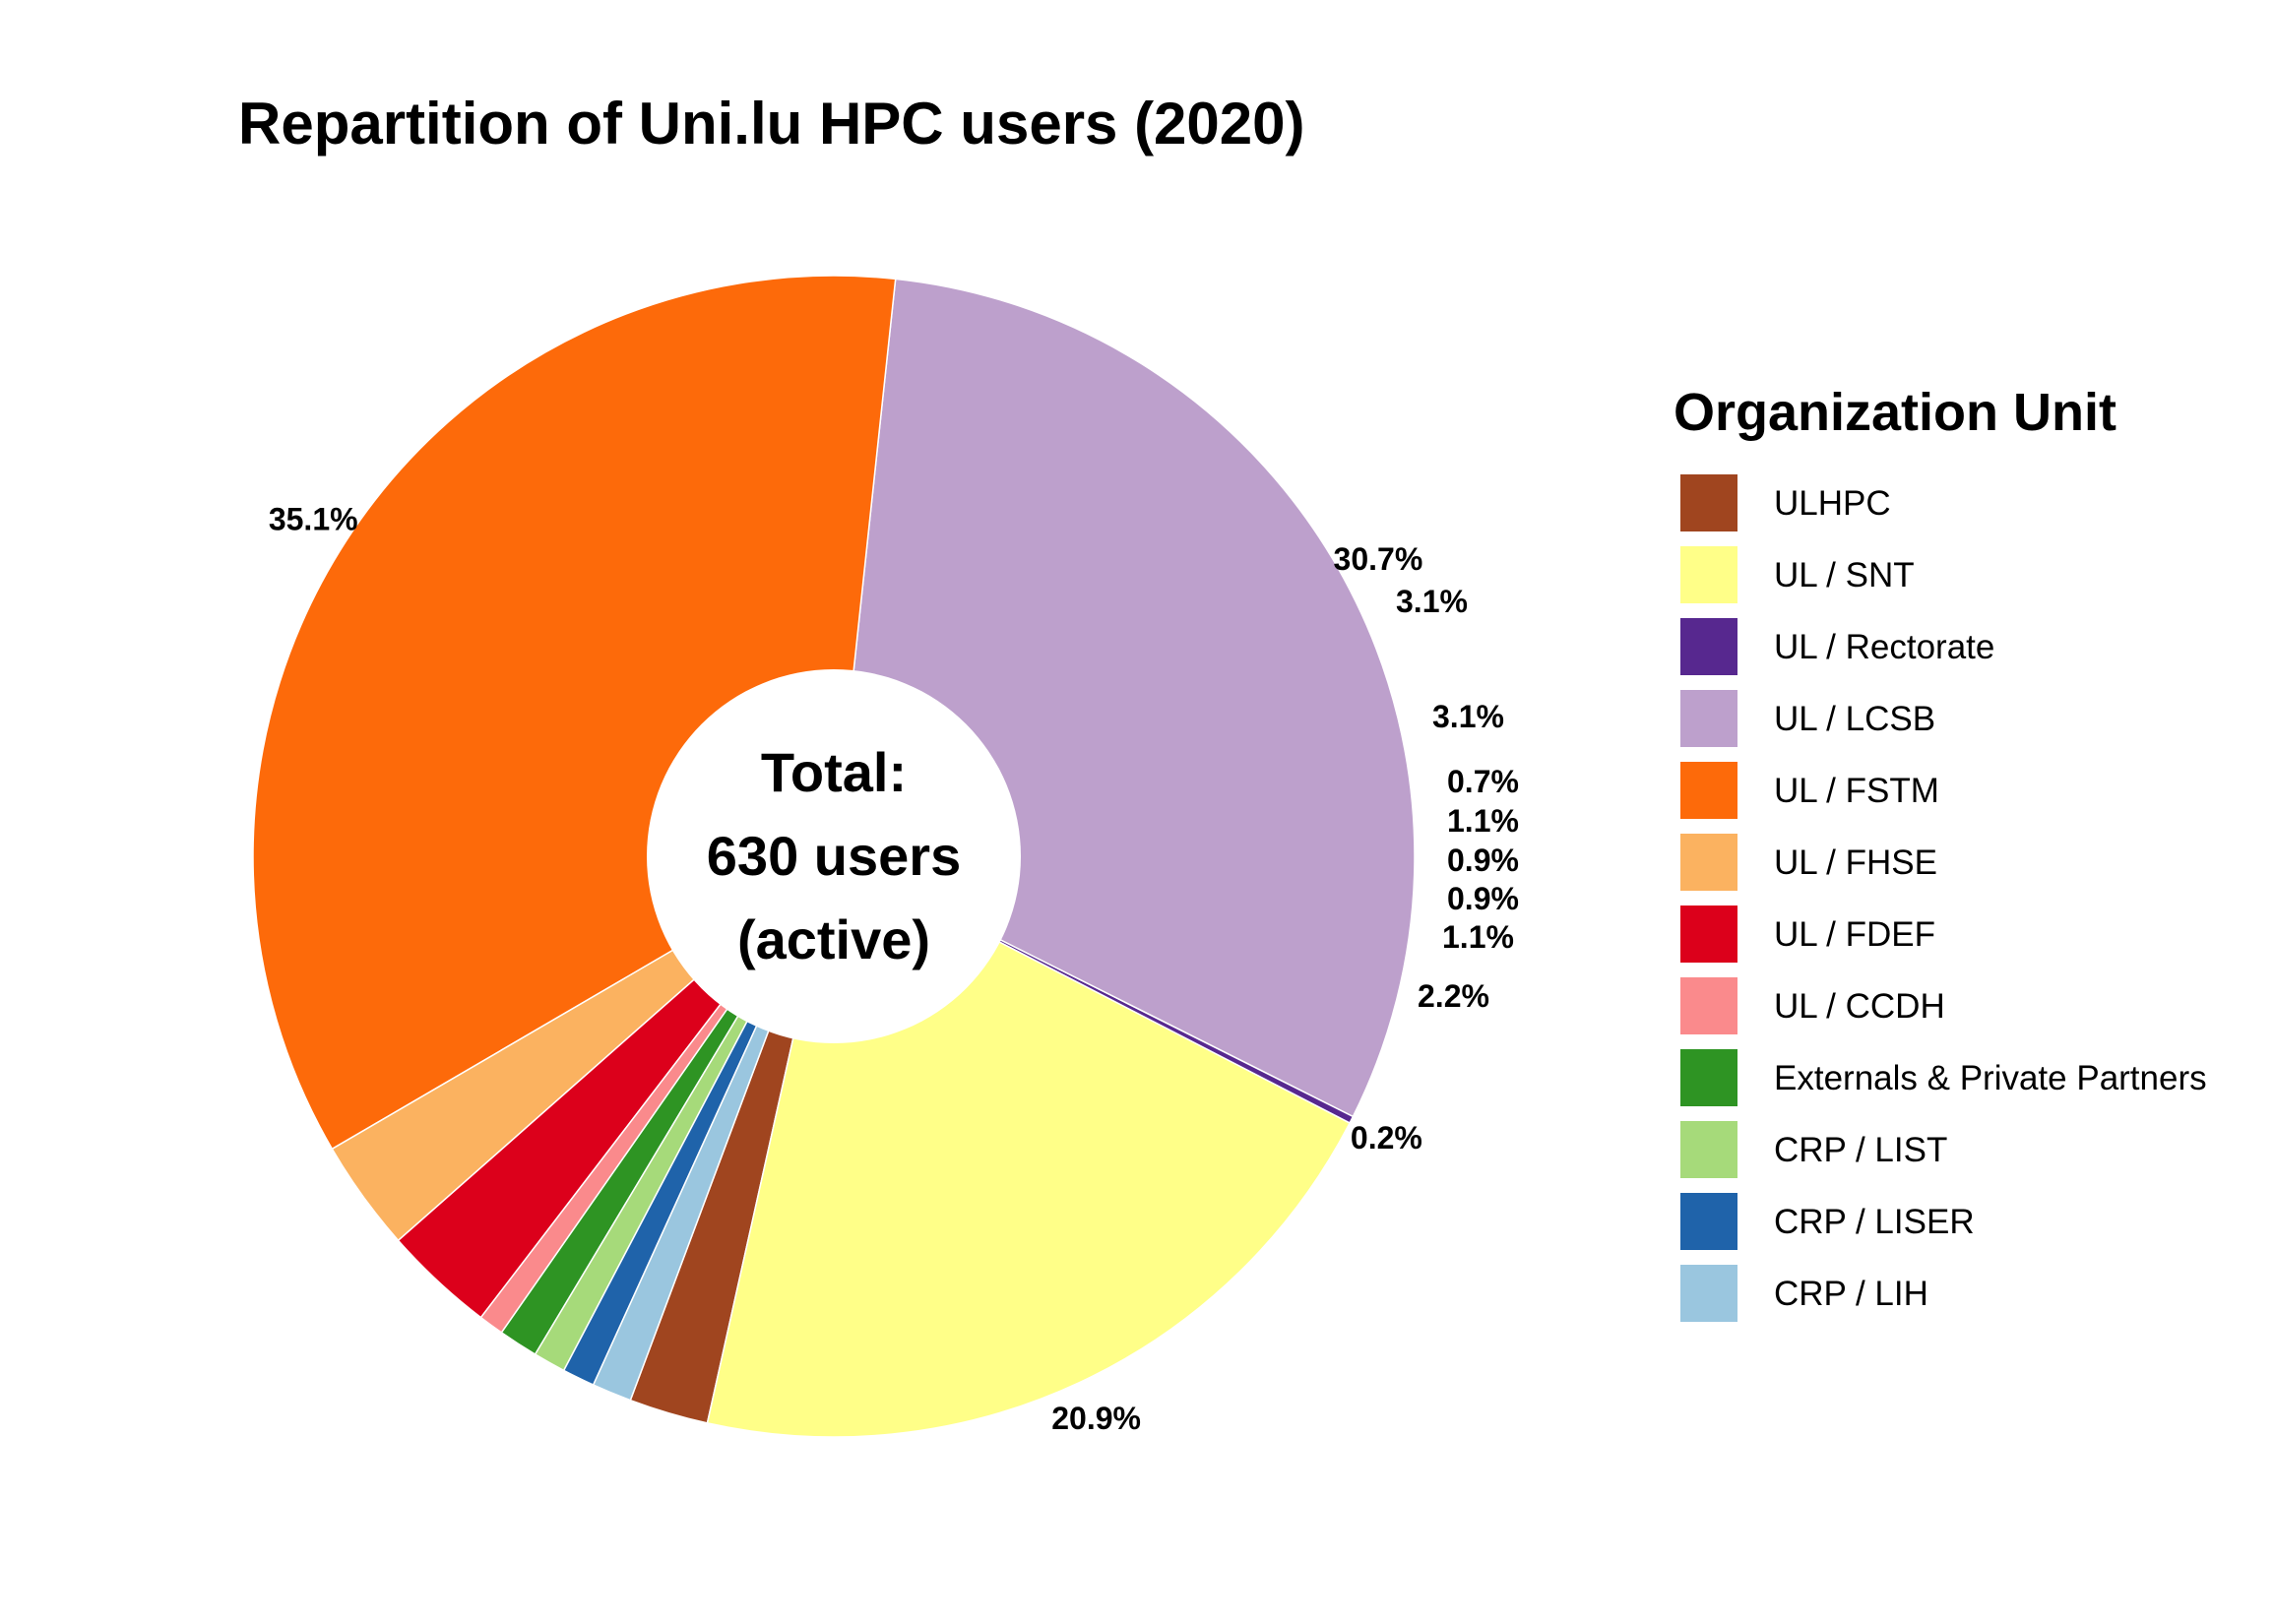 The width and height of the screenshot is (2274, 1624). I want to click on legend-label: UL / FDEF, so click(1854, 934).